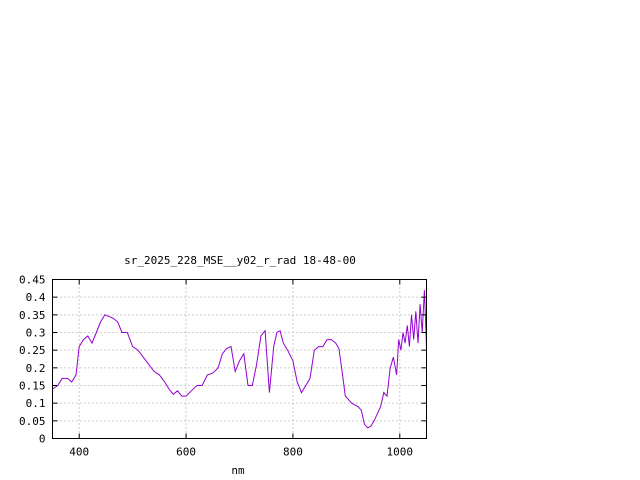  Describe the element at coordinates (36, 333) in the screenshot. I see `y-tick-label: 0.3` at that location.